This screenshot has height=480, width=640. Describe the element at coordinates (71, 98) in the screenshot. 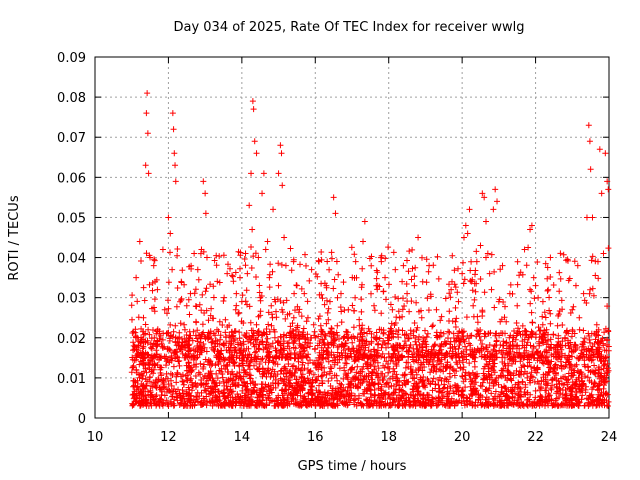

I see `y-tick-label: 0.08` at that location.